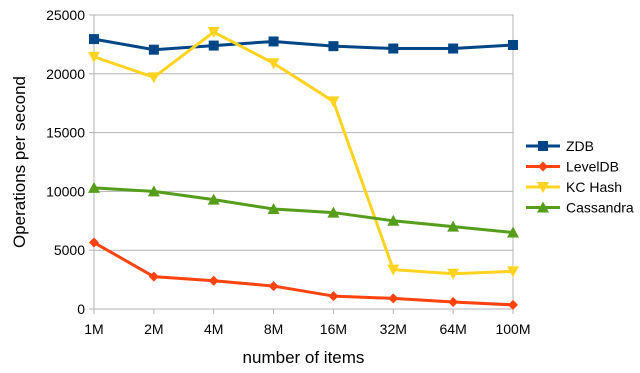  What do you see at coordinates (453, 329) in the screenshot?
I see `x-tick-label: 64M` at bounding box center [453, 329].